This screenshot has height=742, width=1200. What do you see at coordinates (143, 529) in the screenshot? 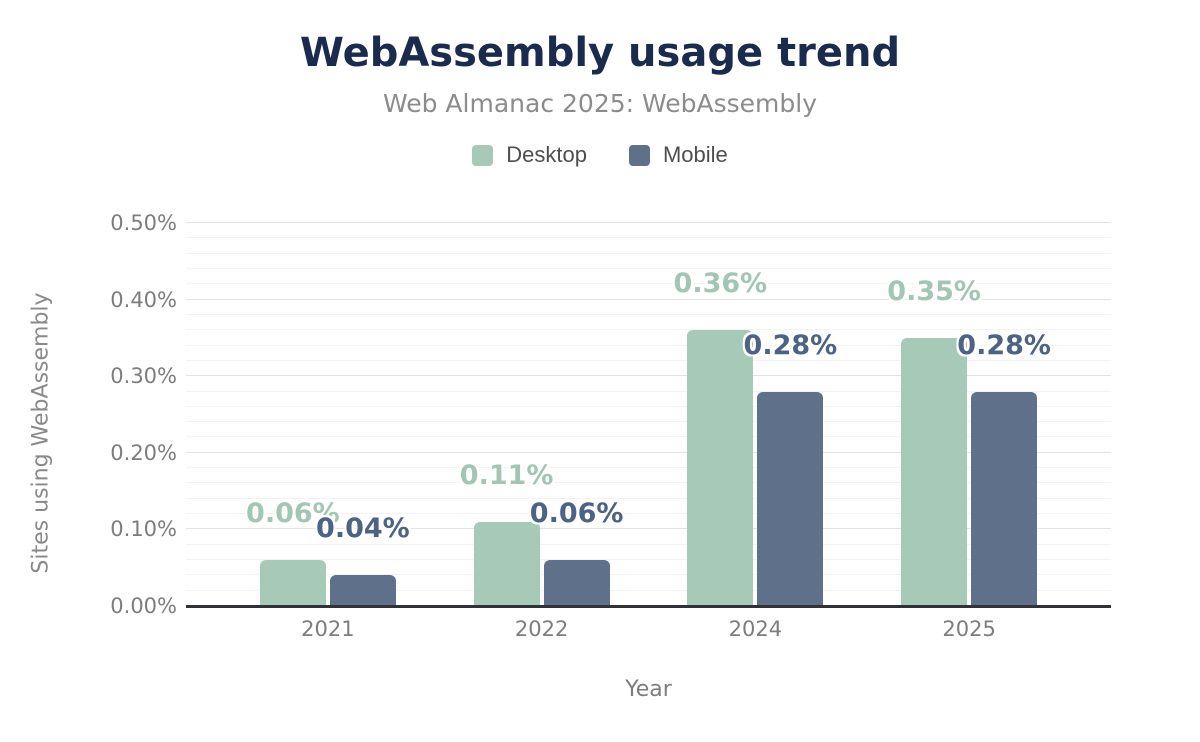
I see `y-tick-label: 0.10%` at bounding box center [143, 529].